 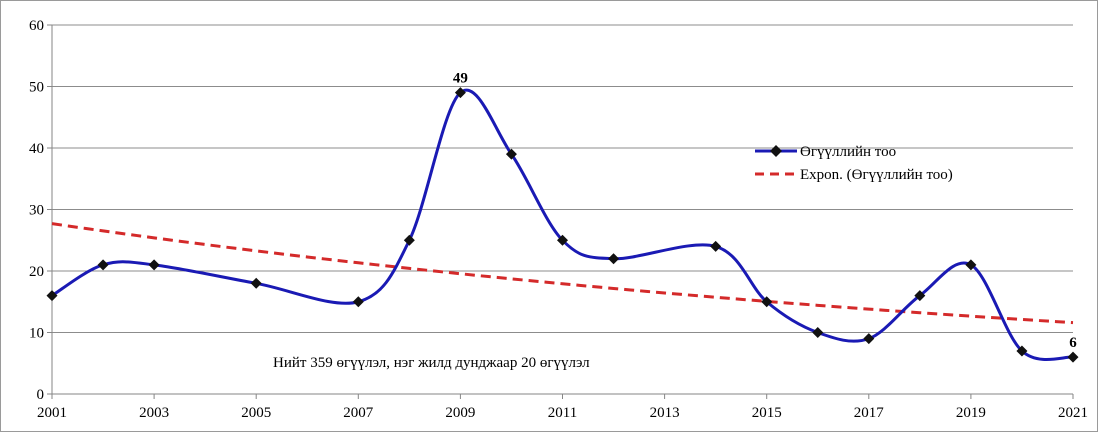 What do you see at coordinates (971, 265) in the screenshot?
I see `data-point-2019` at bounding box center [971, 265].